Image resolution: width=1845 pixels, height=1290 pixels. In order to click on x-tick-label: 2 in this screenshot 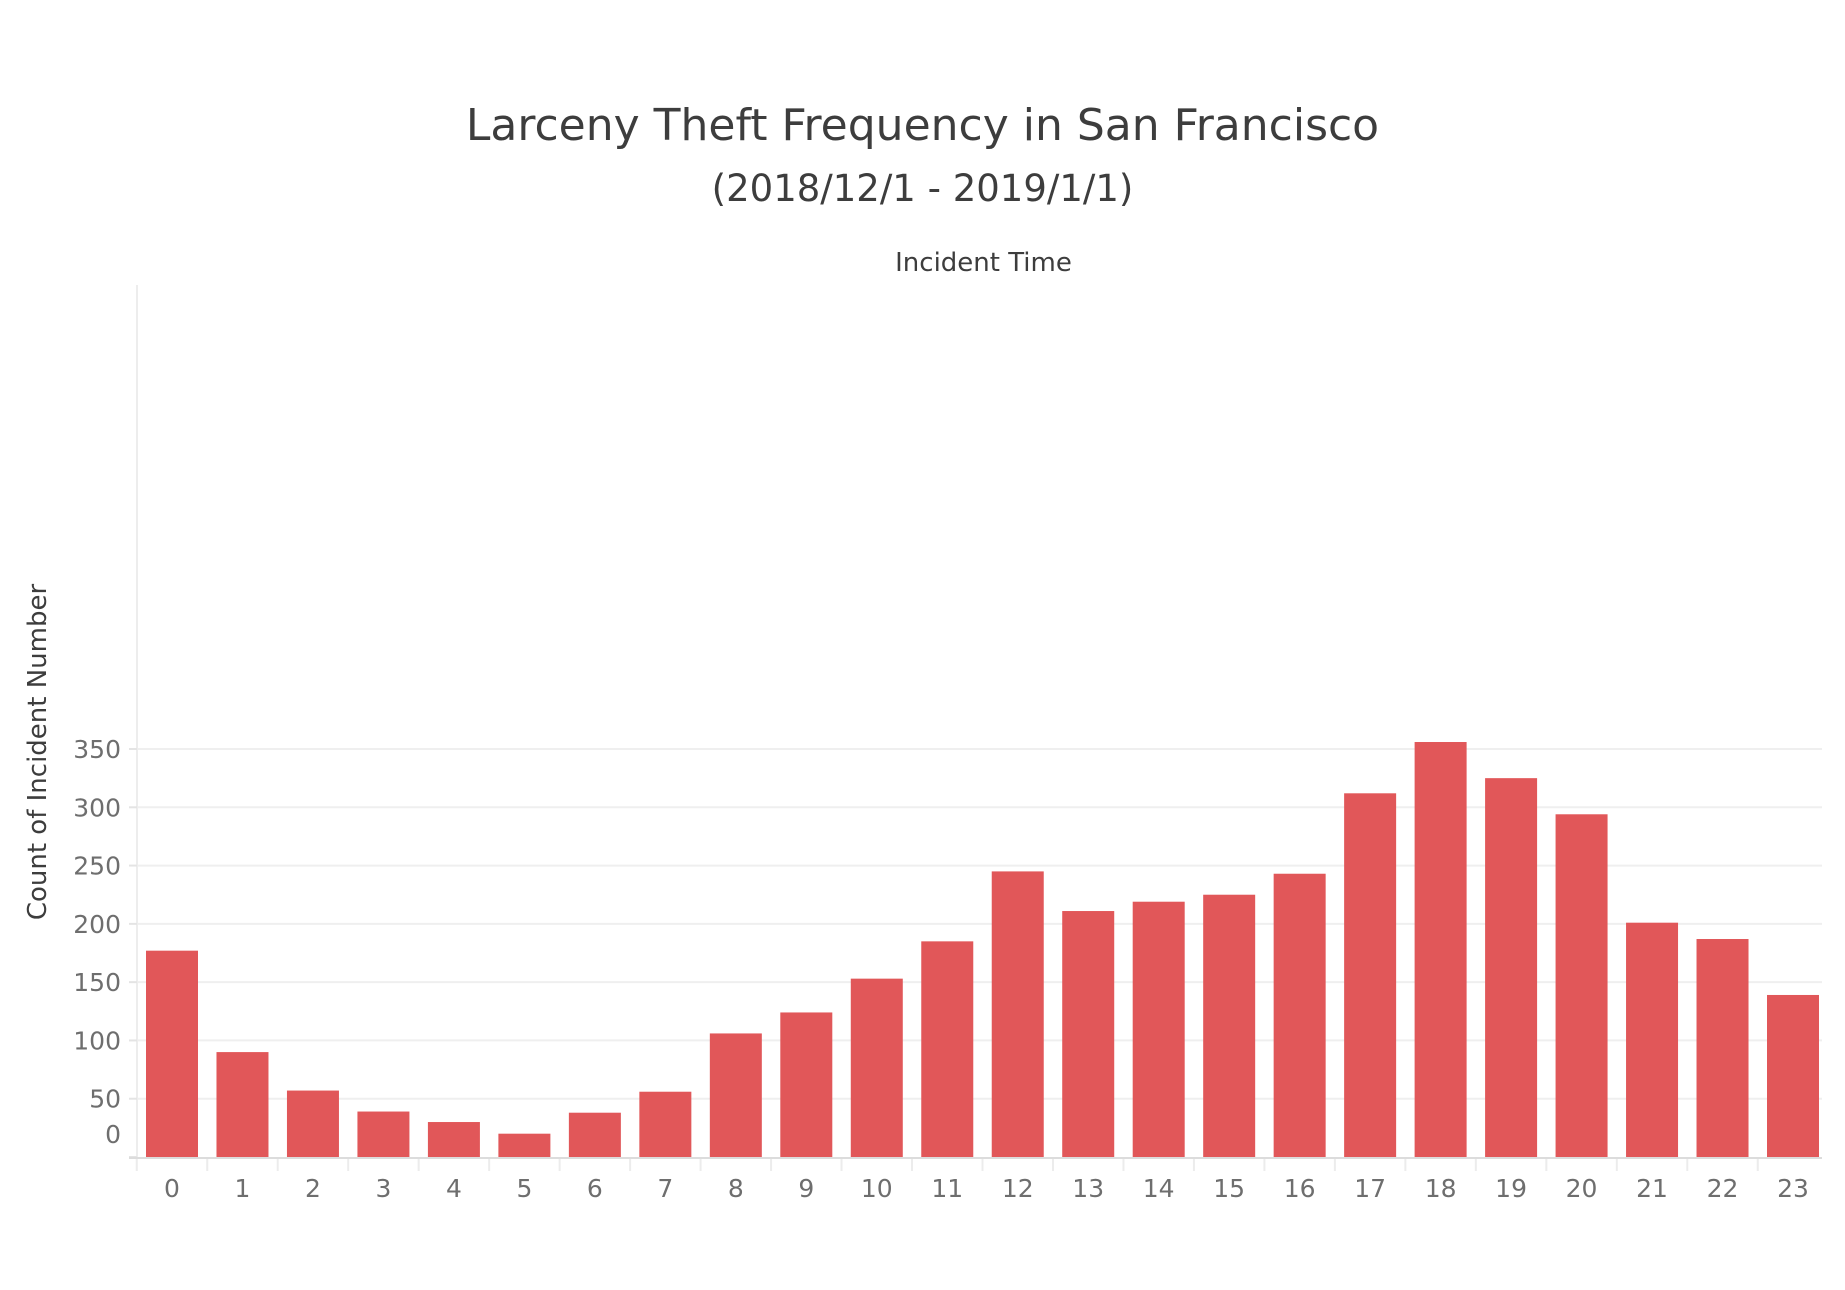, I will do `click(313, 1188)`.